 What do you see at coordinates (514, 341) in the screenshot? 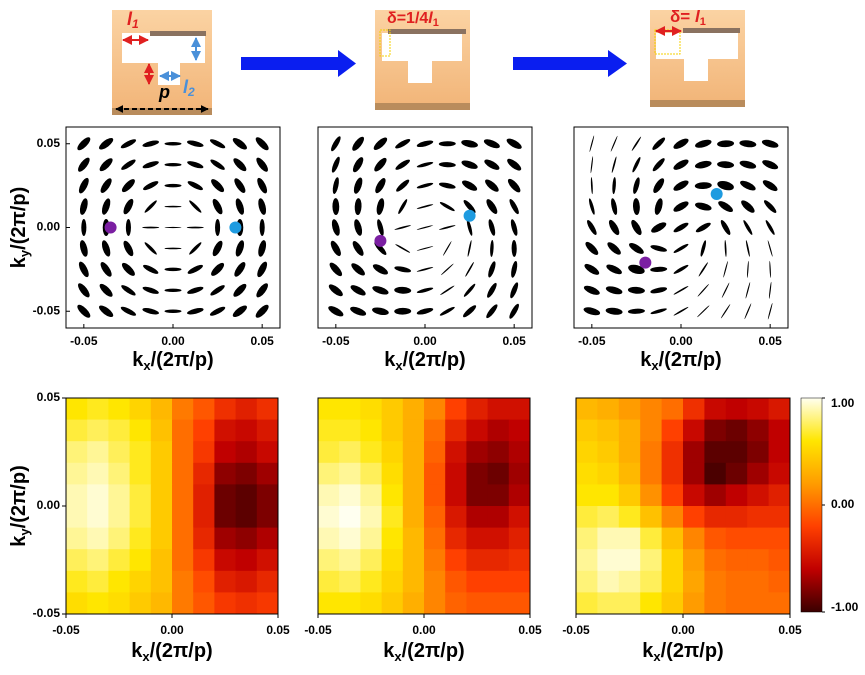
I see `x-tick-label: 0.05` at bounding box center [514, 341].